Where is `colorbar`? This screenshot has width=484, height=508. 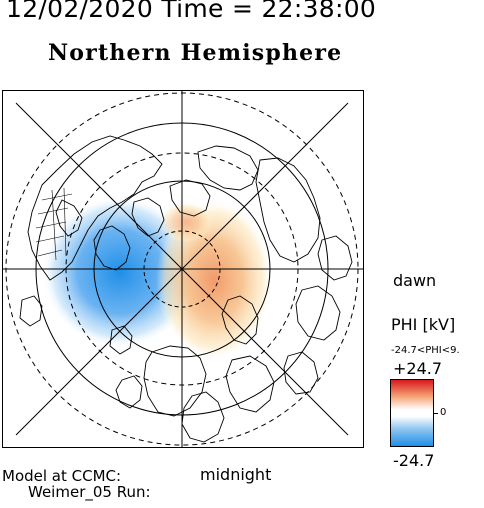
colorbar is located at coordinates (412, 413).